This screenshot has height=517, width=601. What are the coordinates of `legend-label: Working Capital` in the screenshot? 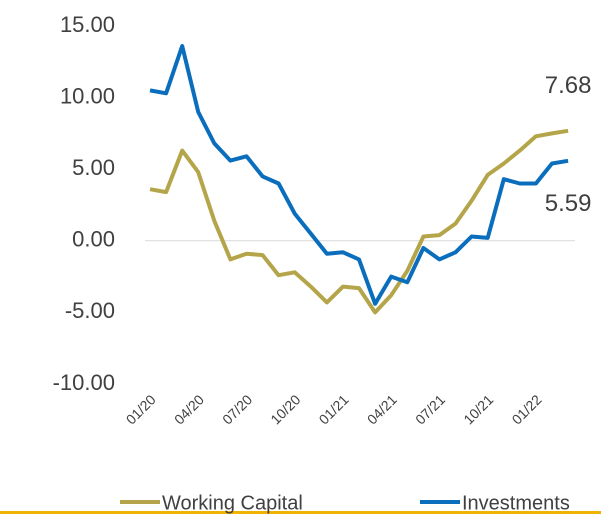 It's located at (232, 503).